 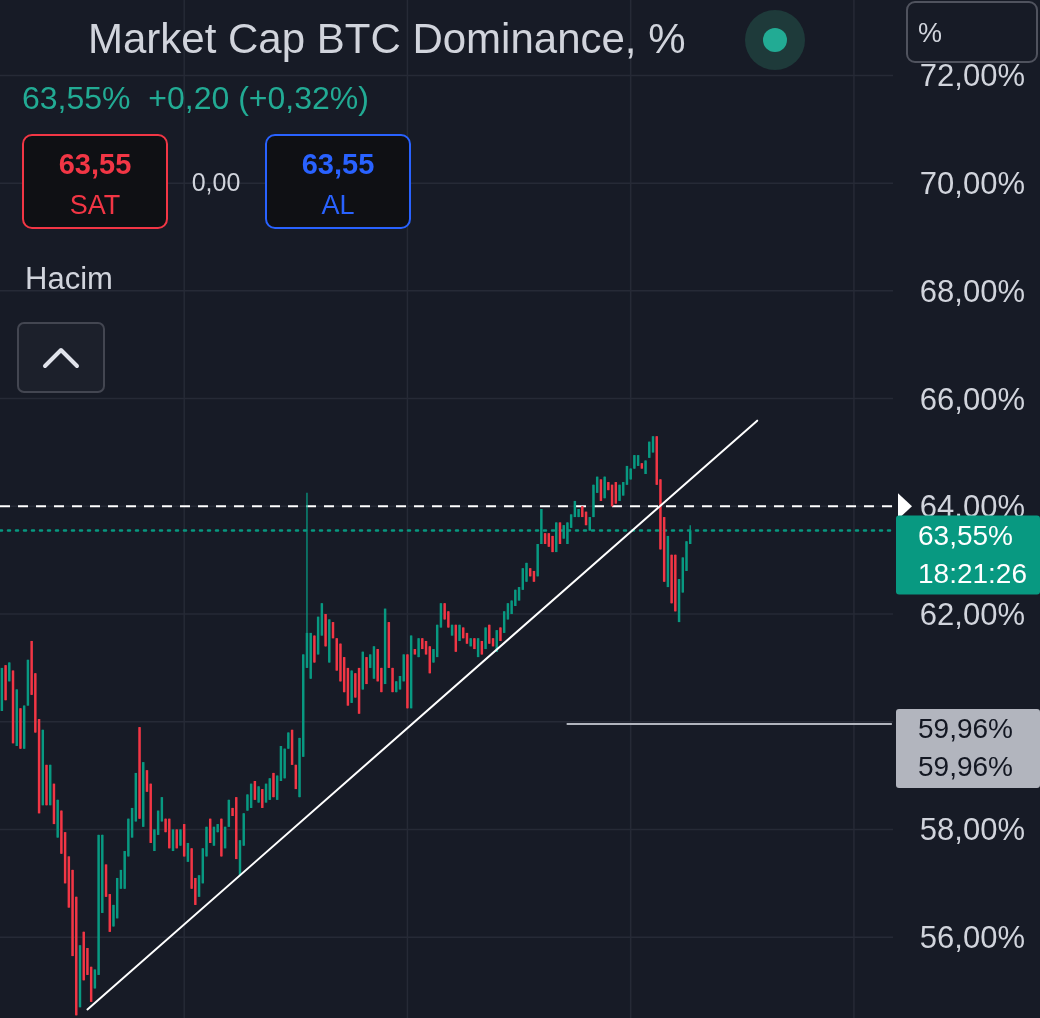 What do you see at coordinates (972, 829) in the screenshot?
I see `y-tick-label: 58,00%` at bounding box center [972, 829].